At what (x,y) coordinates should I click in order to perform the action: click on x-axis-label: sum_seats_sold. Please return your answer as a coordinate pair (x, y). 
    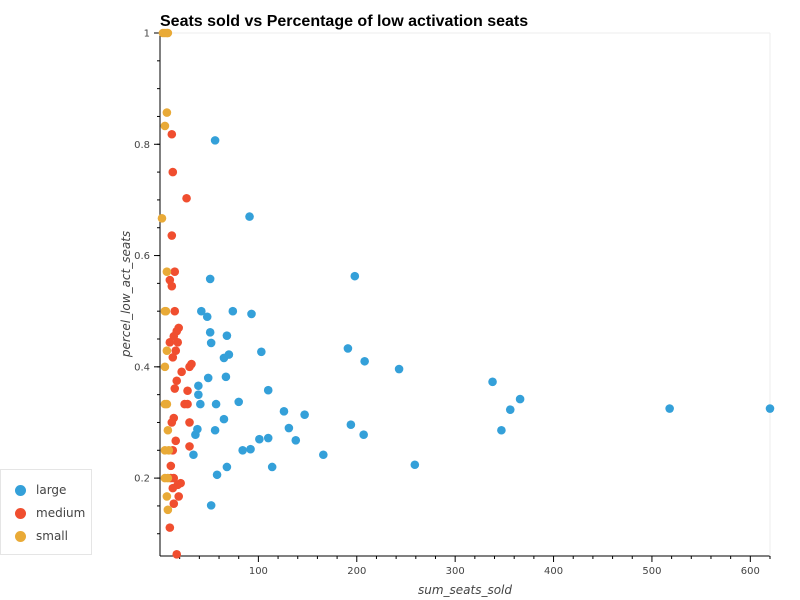
    Looking at the image, I should click on (465, 590).